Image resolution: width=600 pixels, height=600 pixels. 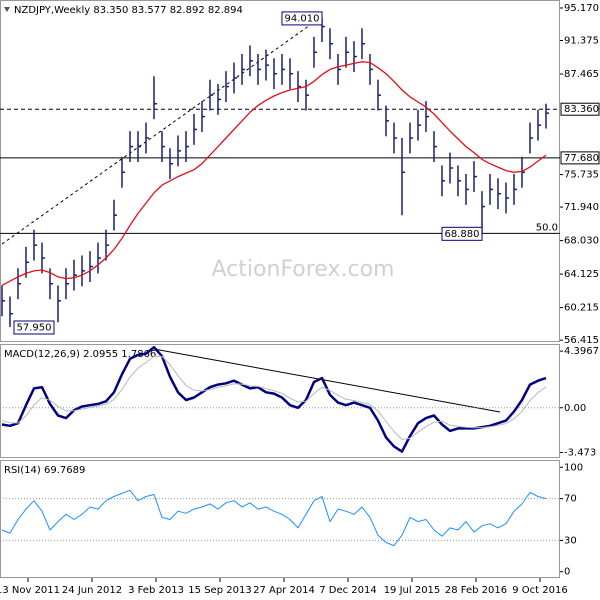 I want to click on x-tick-label: 24 Jun 2012, so click(x=92, y=590).